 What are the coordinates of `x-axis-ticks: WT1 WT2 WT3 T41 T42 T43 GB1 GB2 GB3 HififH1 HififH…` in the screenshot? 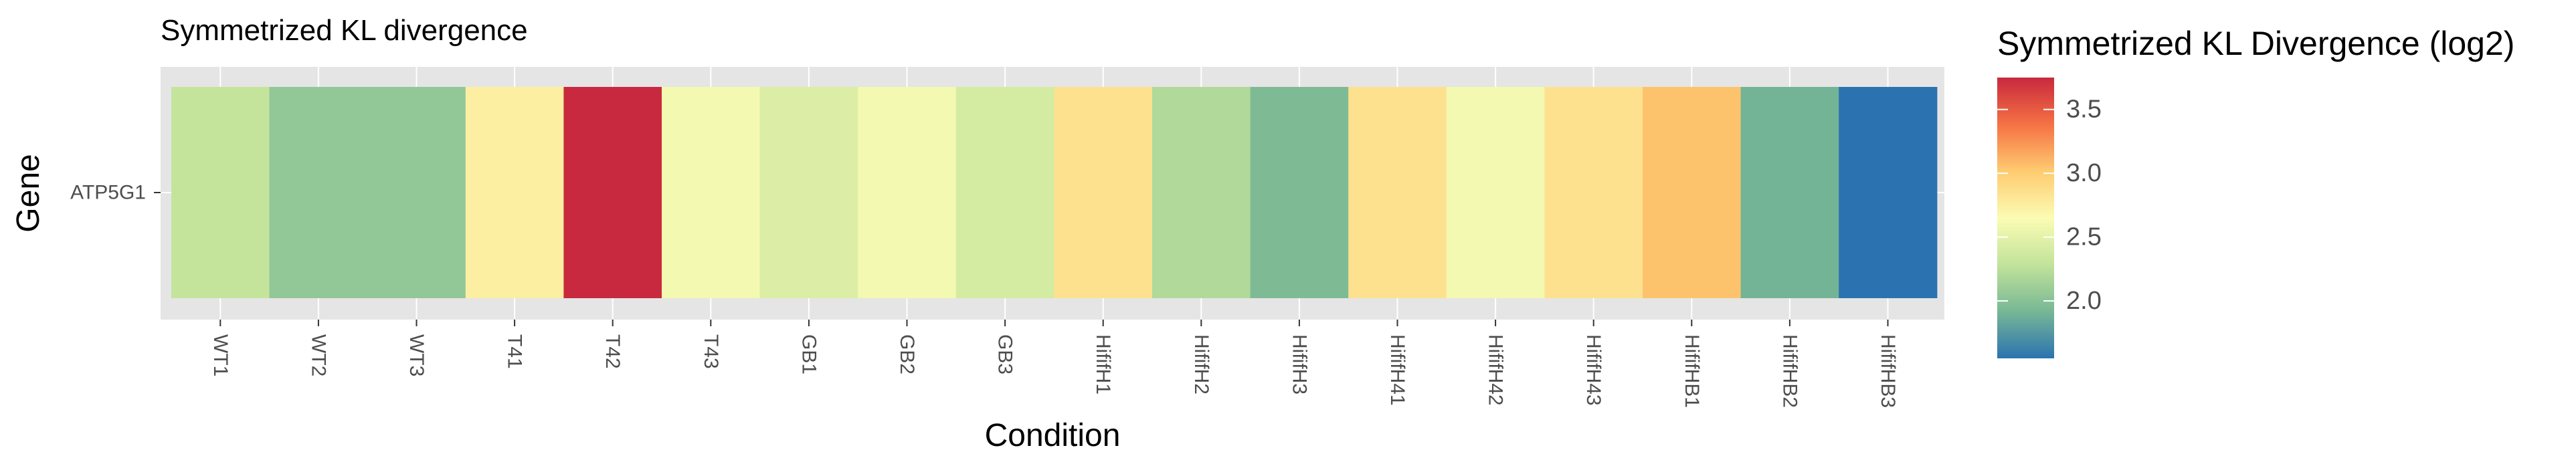 It's located at (1054, 364).